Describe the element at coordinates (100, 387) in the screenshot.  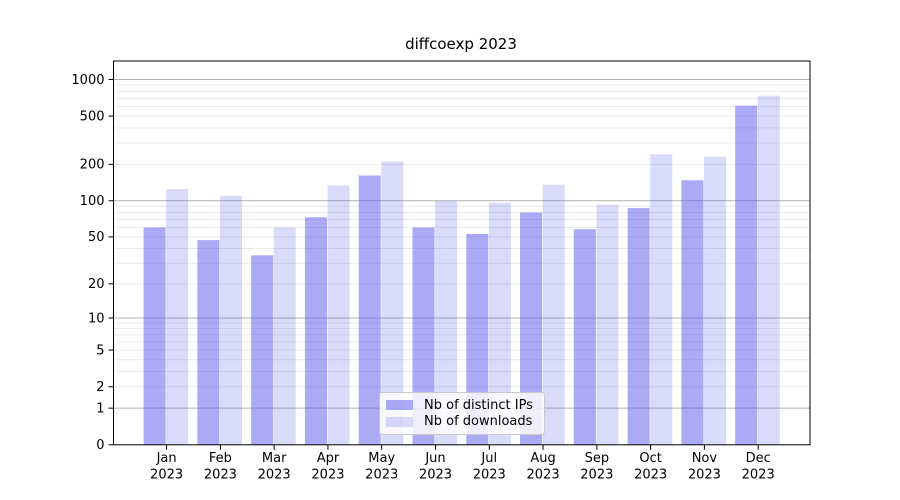
I see `y-tick-label: 2` at that location.